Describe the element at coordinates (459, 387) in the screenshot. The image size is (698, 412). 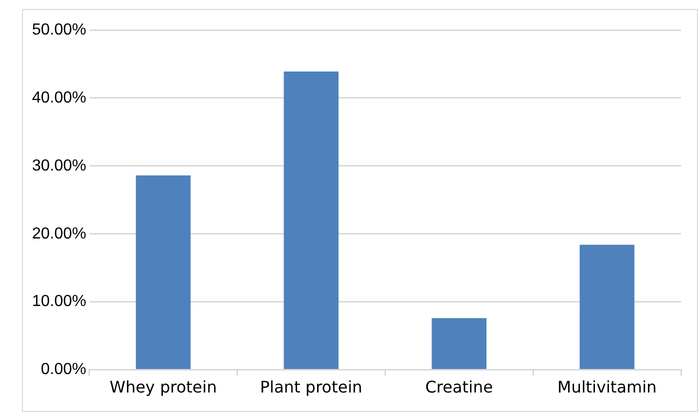
I see `x-tick-label: Creatine` at that location.